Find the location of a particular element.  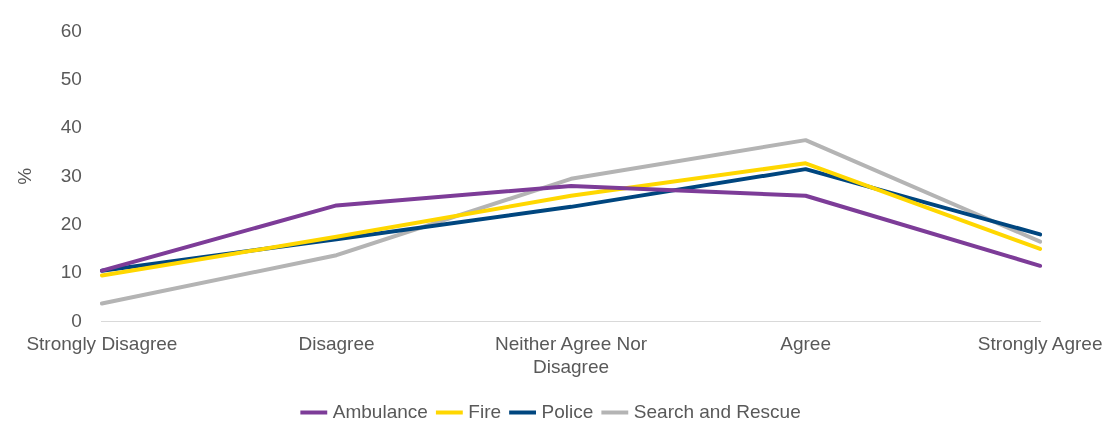

y-tick-label: 40 is located at coordinates (71, 127).